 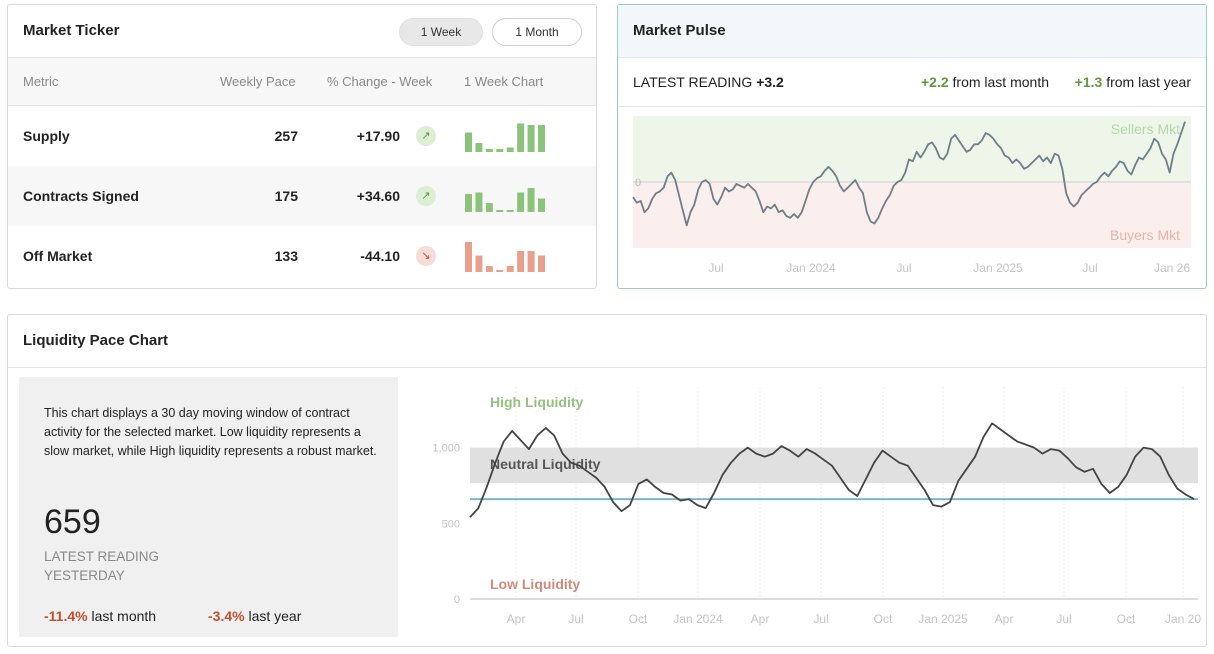 What do you see at coordinates (226, 616) in the screenshot?
I see `year-change-value: -3.4%` at bounding box center [226, 616].